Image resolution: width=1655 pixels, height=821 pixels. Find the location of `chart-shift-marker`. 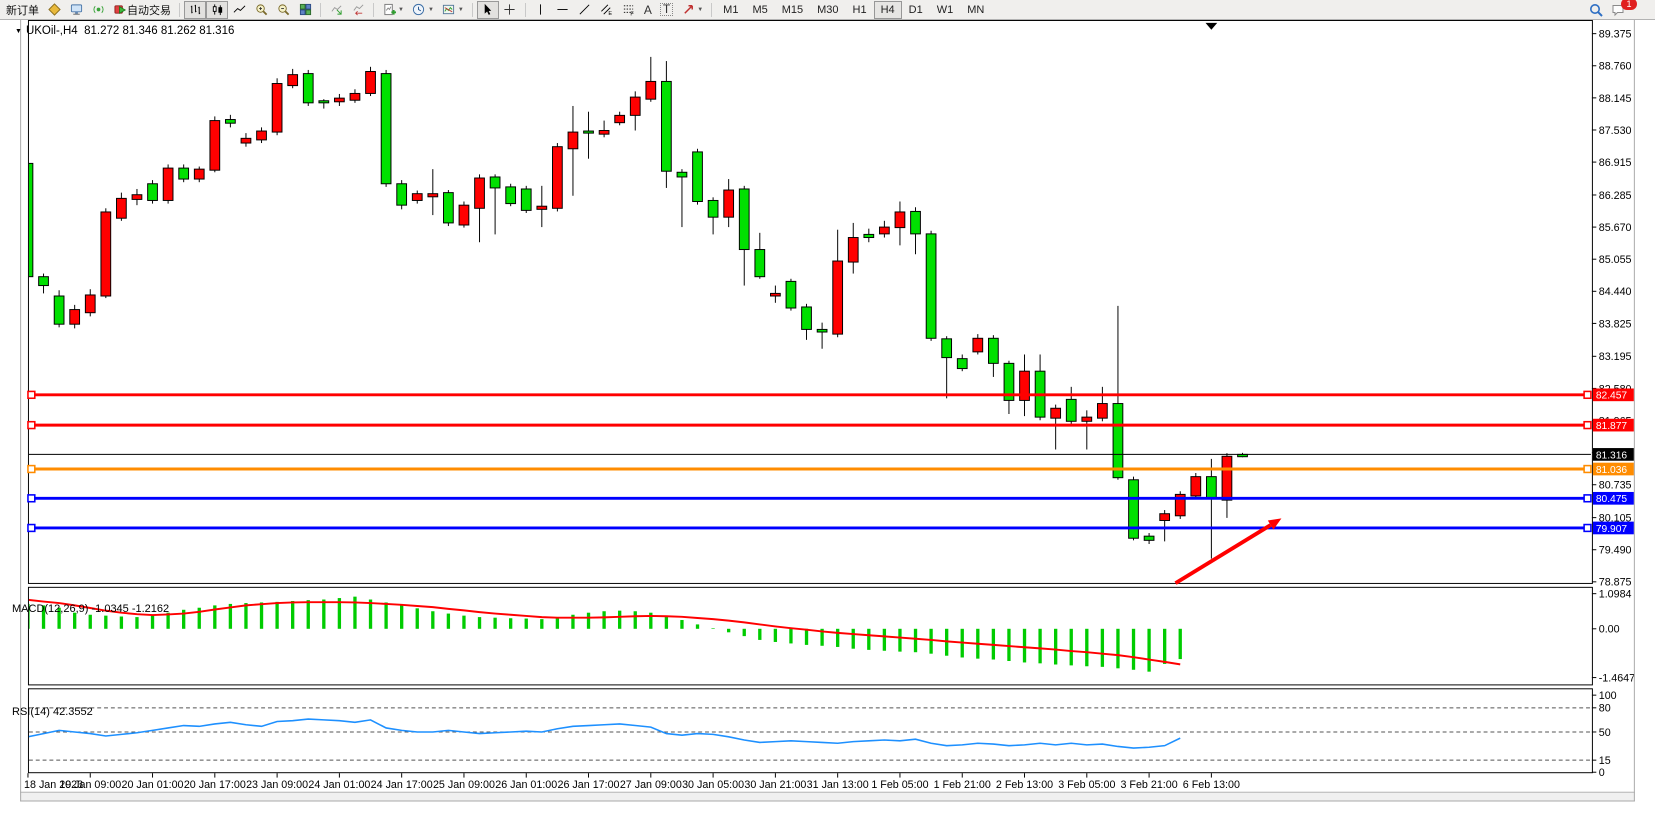

chart-shift-marker is located at coordinates (1211, 26).